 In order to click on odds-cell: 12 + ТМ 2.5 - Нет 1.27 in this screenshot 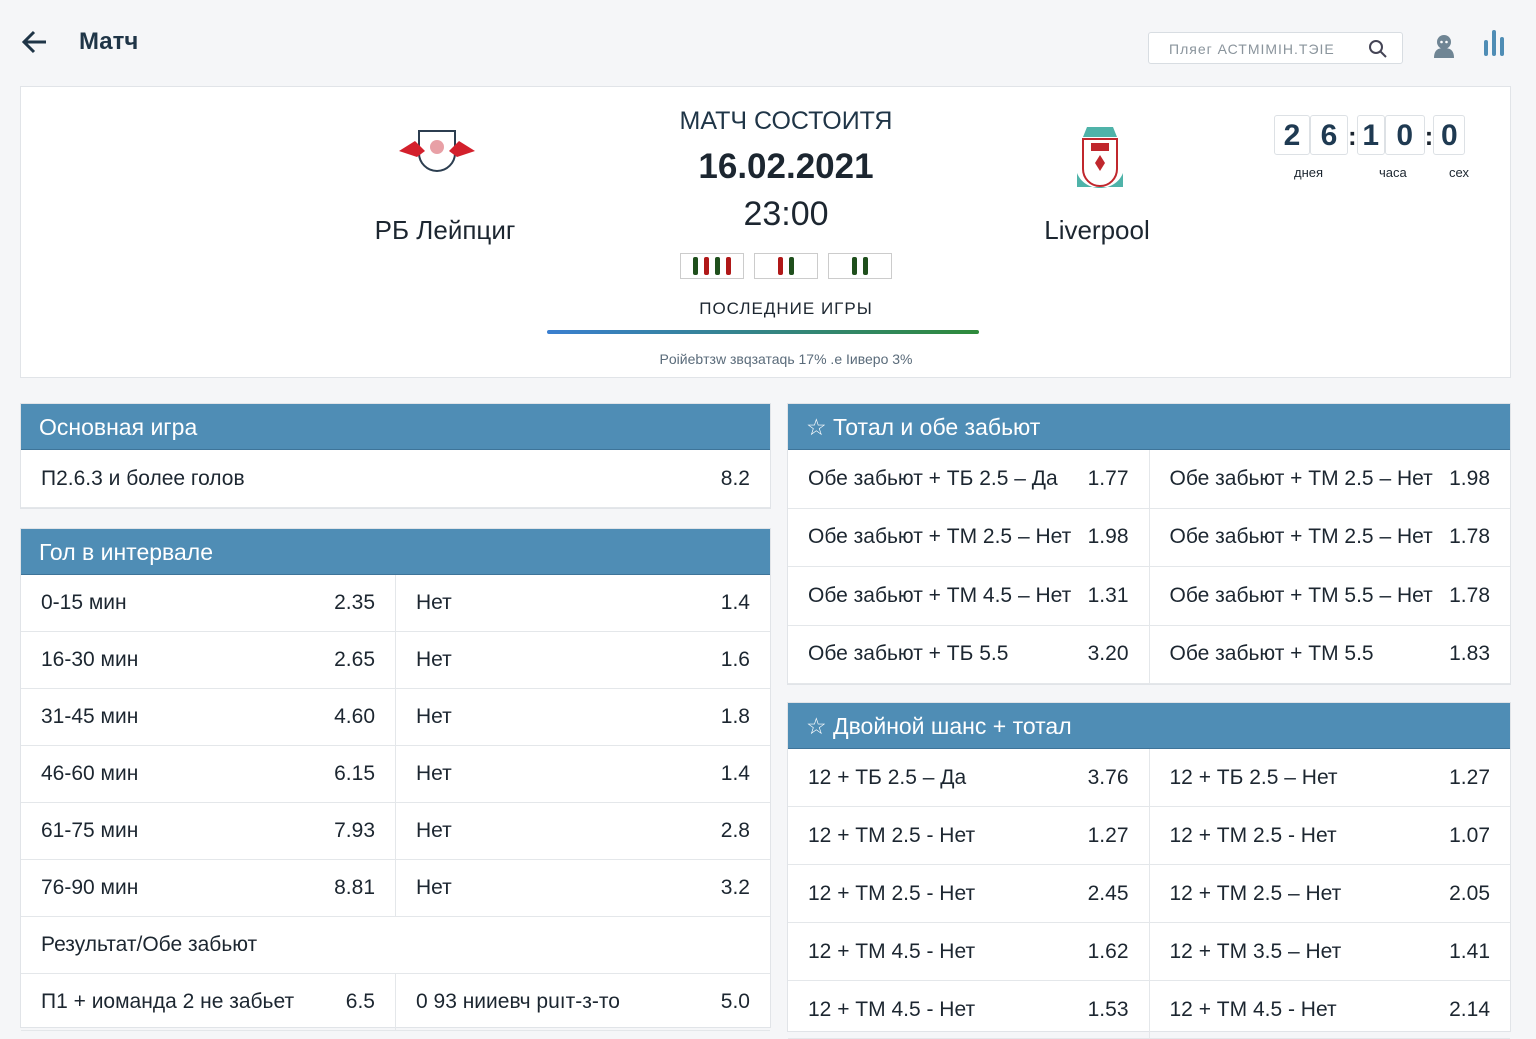, I will do `click(968, 835)`.